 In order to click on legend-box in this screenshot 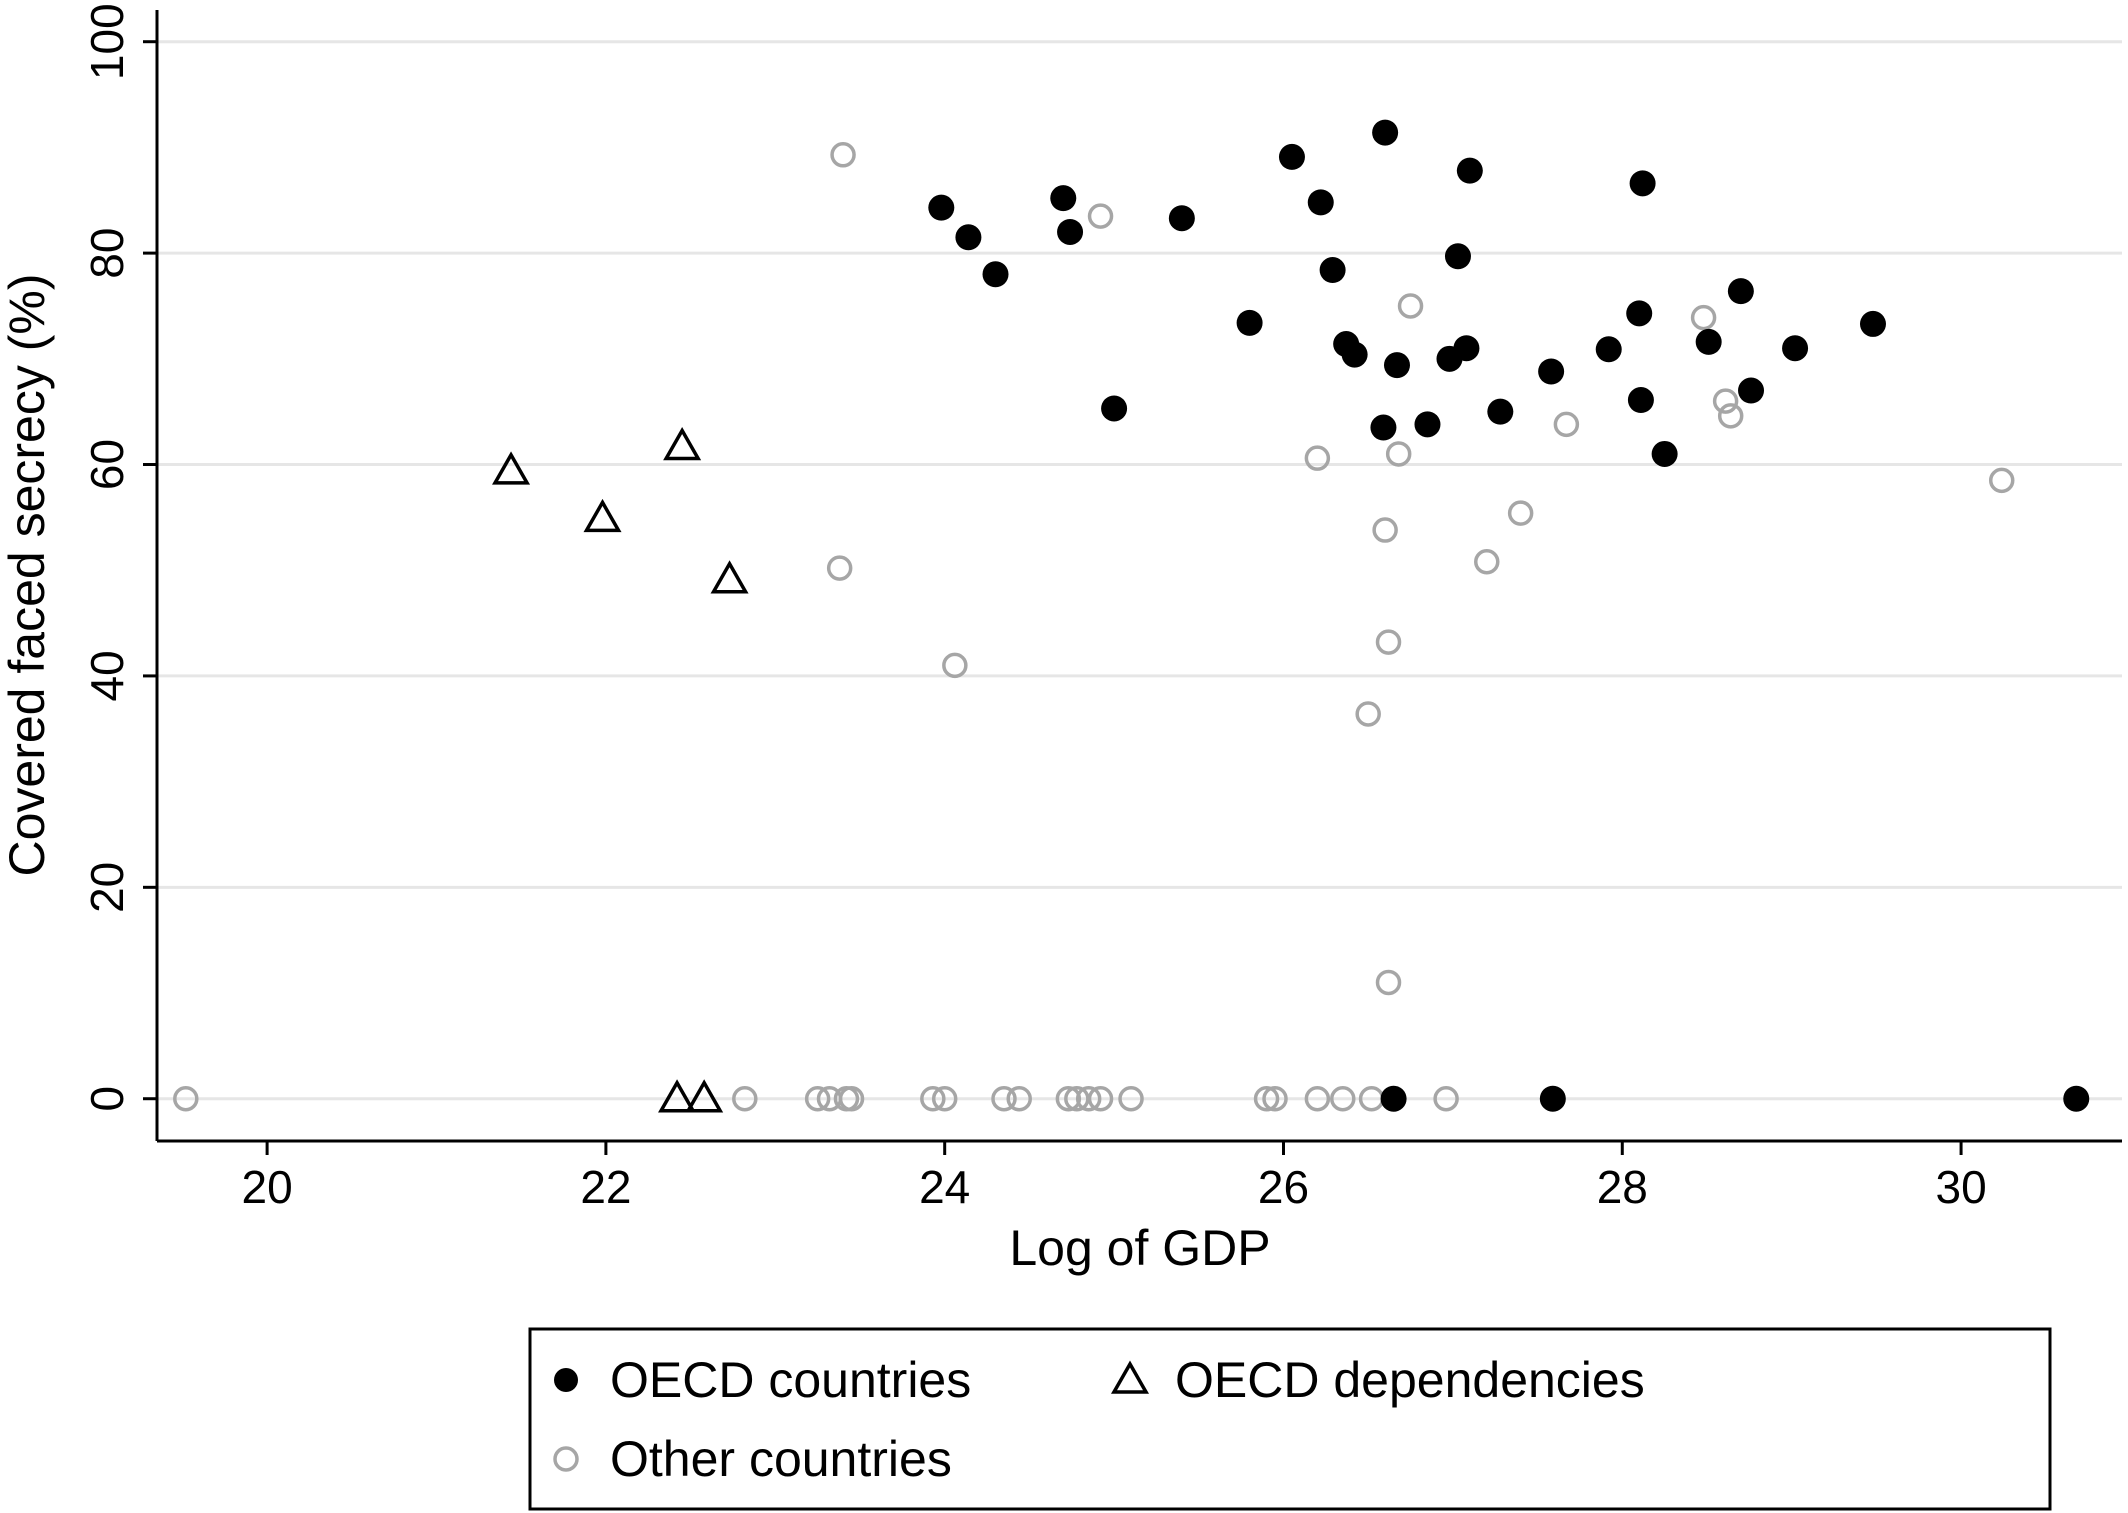, I will do `click(1290, 1419)`.